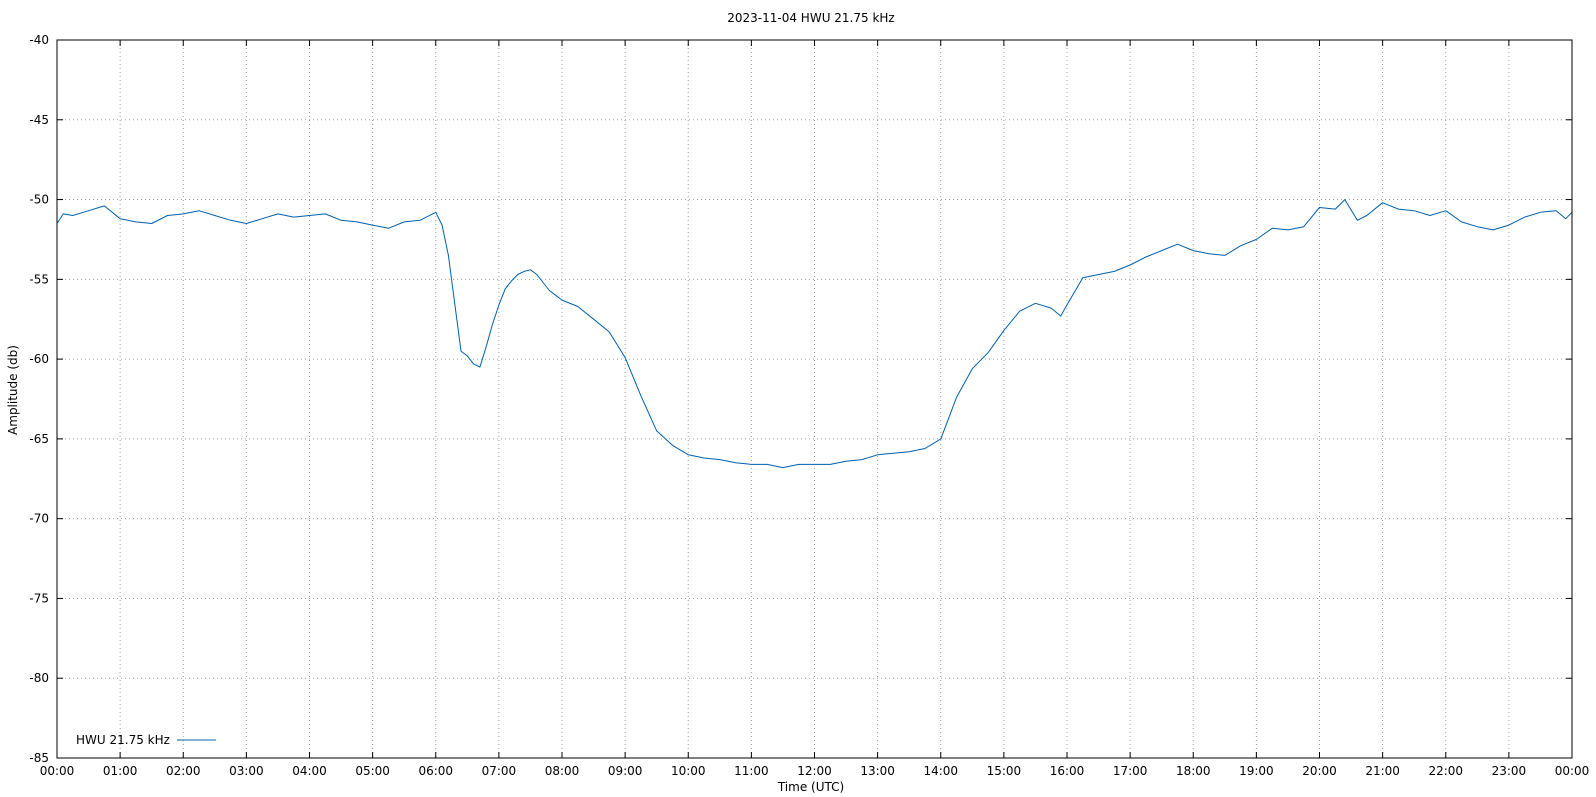  Describe the element at coordinates (625, 771) in the screenshot. I see `x-tick-label: 09:00` at that location.